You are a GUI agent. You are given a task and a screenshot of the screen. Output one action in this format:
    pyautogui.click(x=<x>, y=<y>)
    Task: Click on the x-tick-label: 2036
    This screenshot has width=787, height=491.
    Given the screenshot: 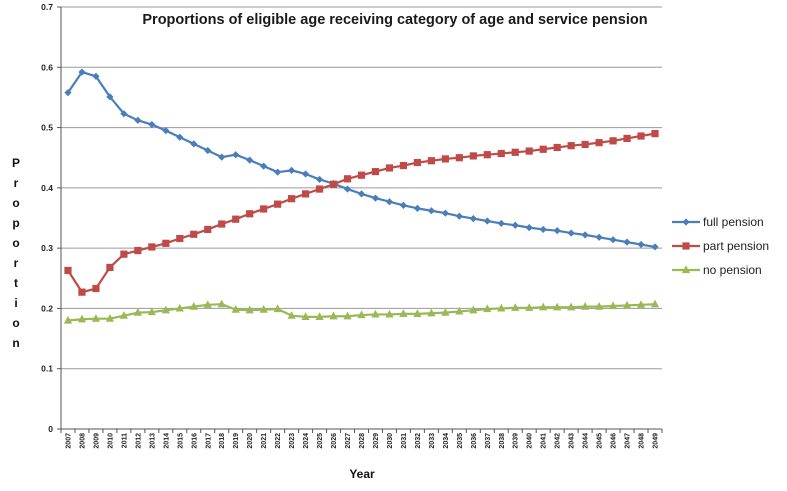 What is the action you would take?
    pyautogui.click(x=474, y=441)
    